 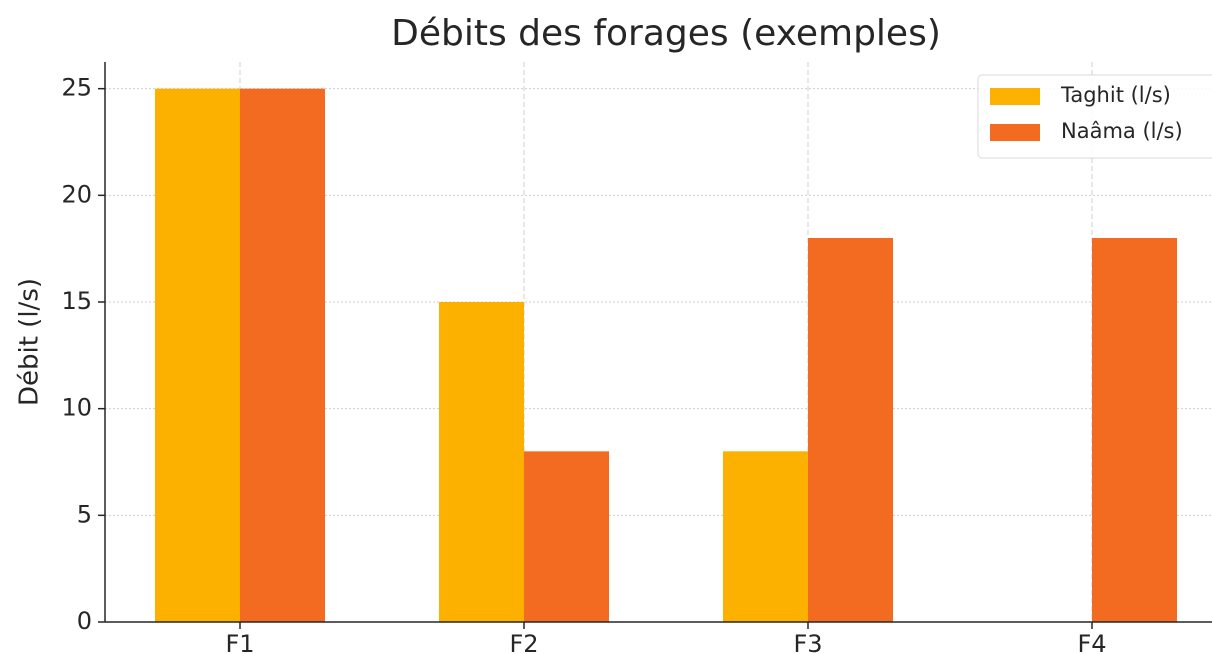 What do you see at coordinates (523, 642) in the screenshot?
I see `x-tick-label: F2` at bounding box center [523, 642].